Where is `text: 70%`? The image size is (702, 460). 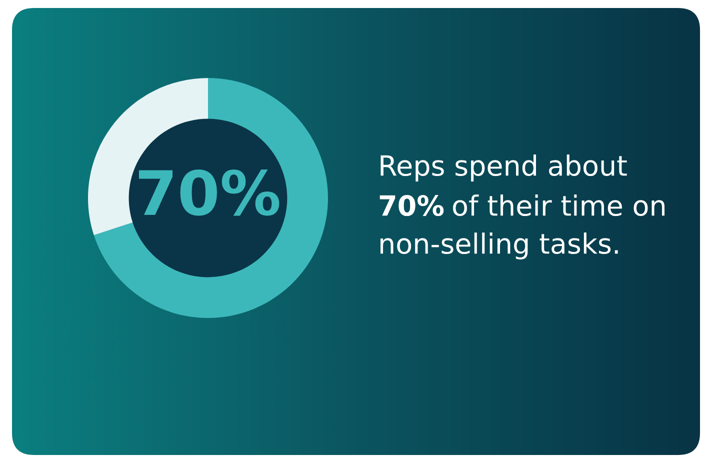 text: 70% is located at coordinates (412, 205).